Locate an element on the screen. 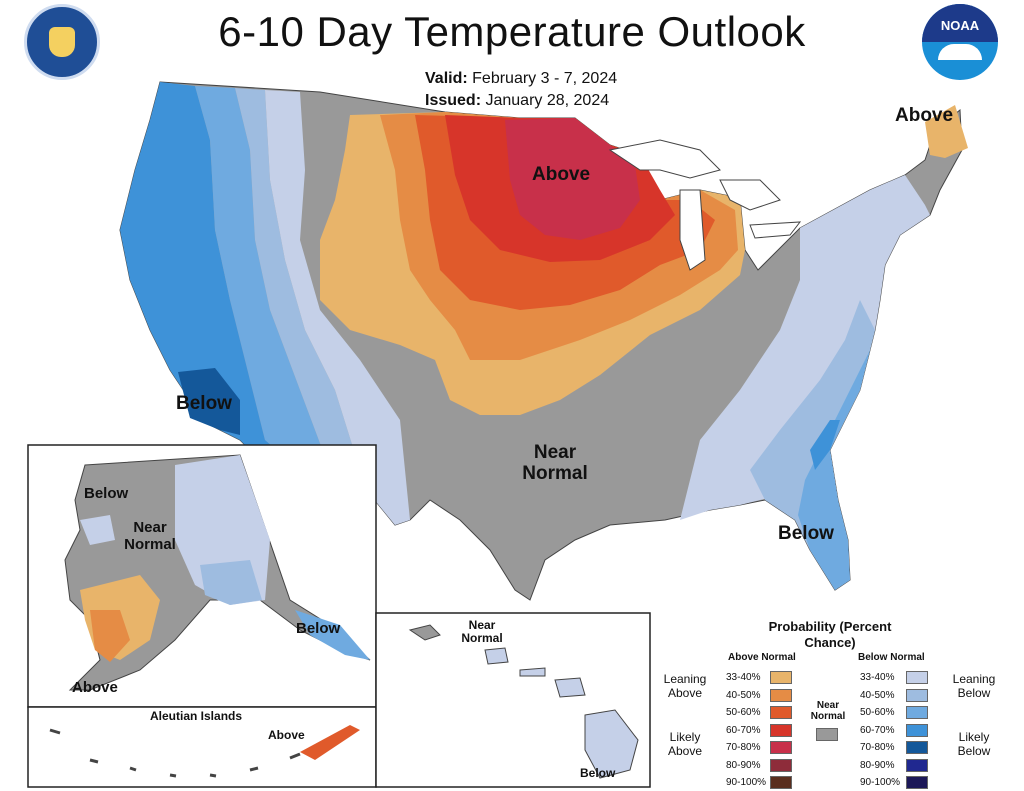  label-ak-below-se: Below is located at coordinates (318, 628).